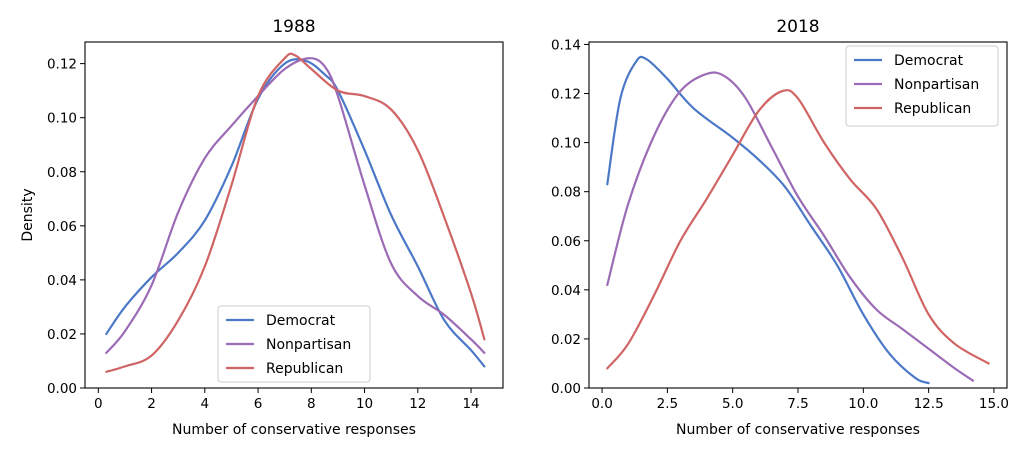 Image resolution: width=1024 pixels, height=455 pixels. Describe the element at coordinates (797, 404) in the screenshot. I see `x-tick-label: 7.5` at that location.